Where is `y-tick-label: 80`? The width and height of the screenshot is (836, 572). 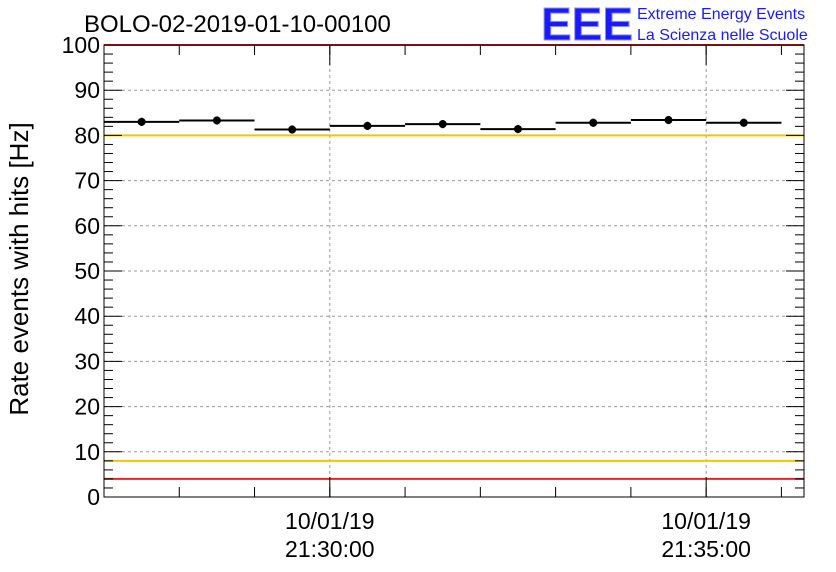
y-tick-label: 80 is located at coordinates (87, 135).